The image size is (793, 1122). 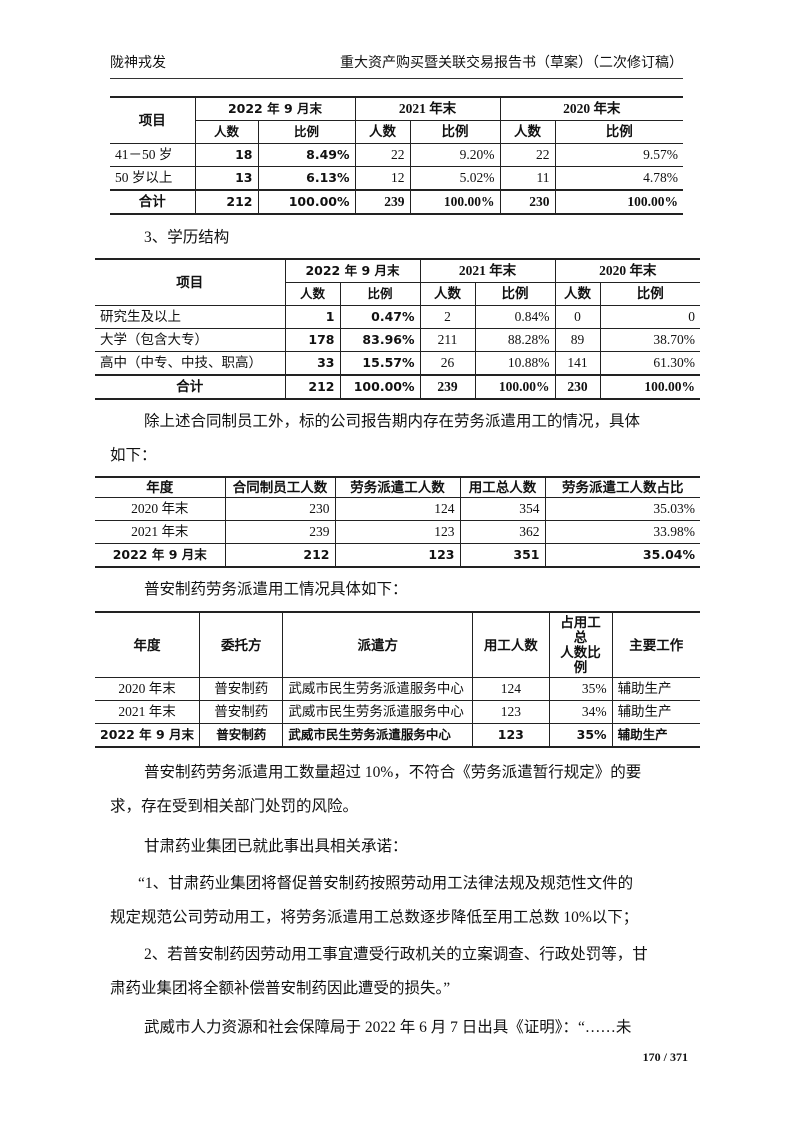 What do you see at coordinates (187, 237) in the screenshot?
I see `section-education-heading: 3、学历结构` at bounding box center [187, 237].